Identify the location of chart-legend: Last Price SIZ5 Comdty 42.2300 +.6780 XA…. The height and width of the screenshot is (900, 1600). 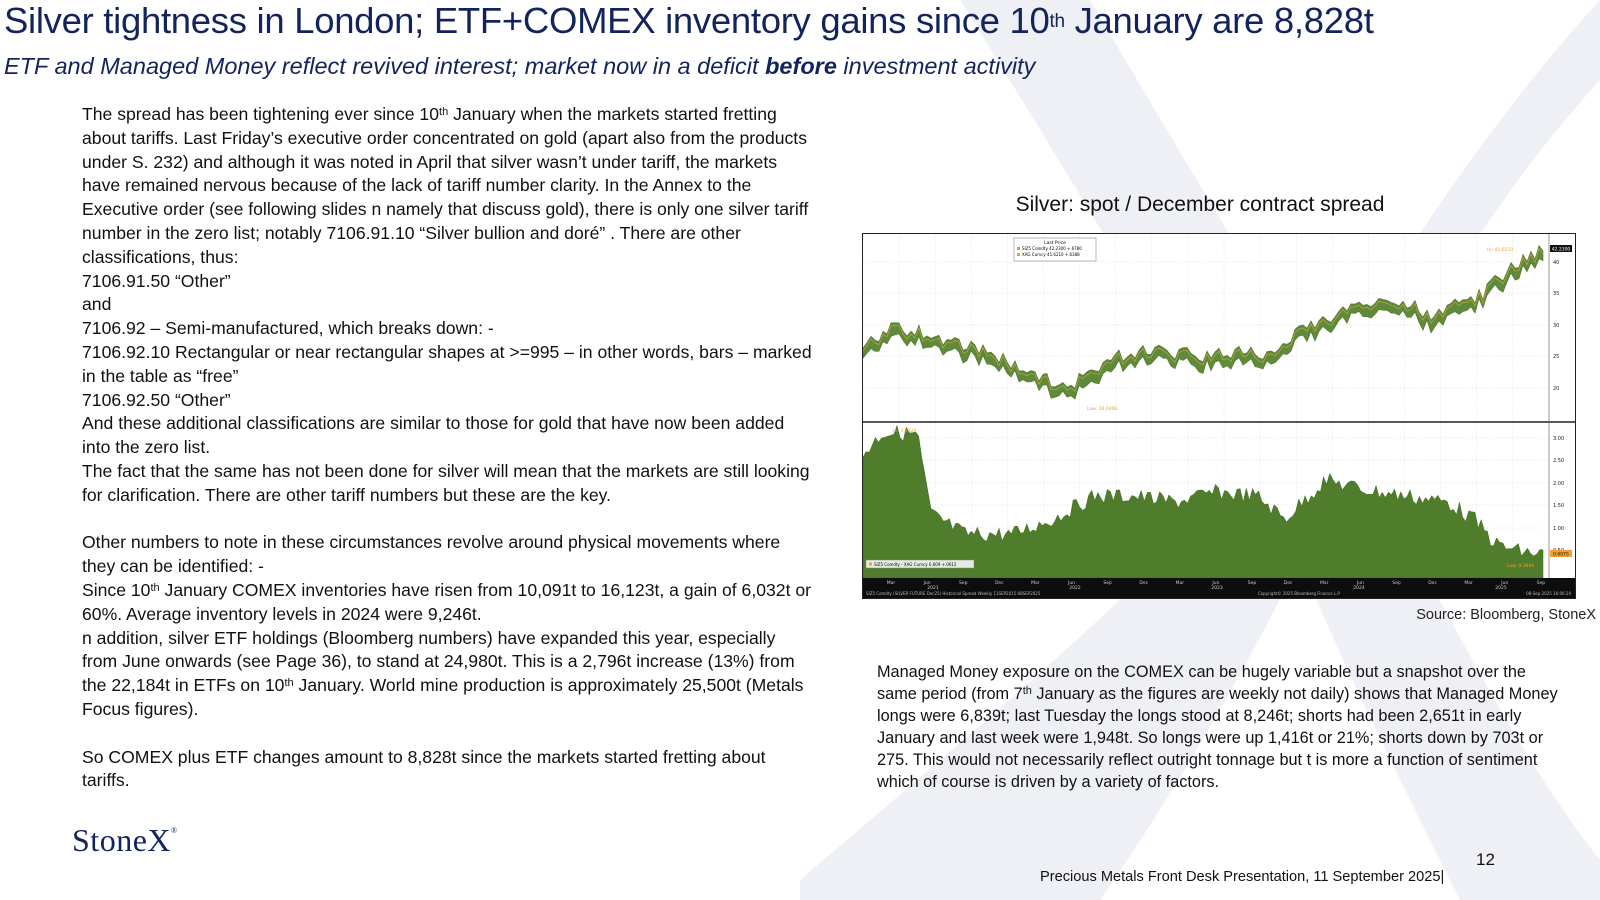
(1055, 249).